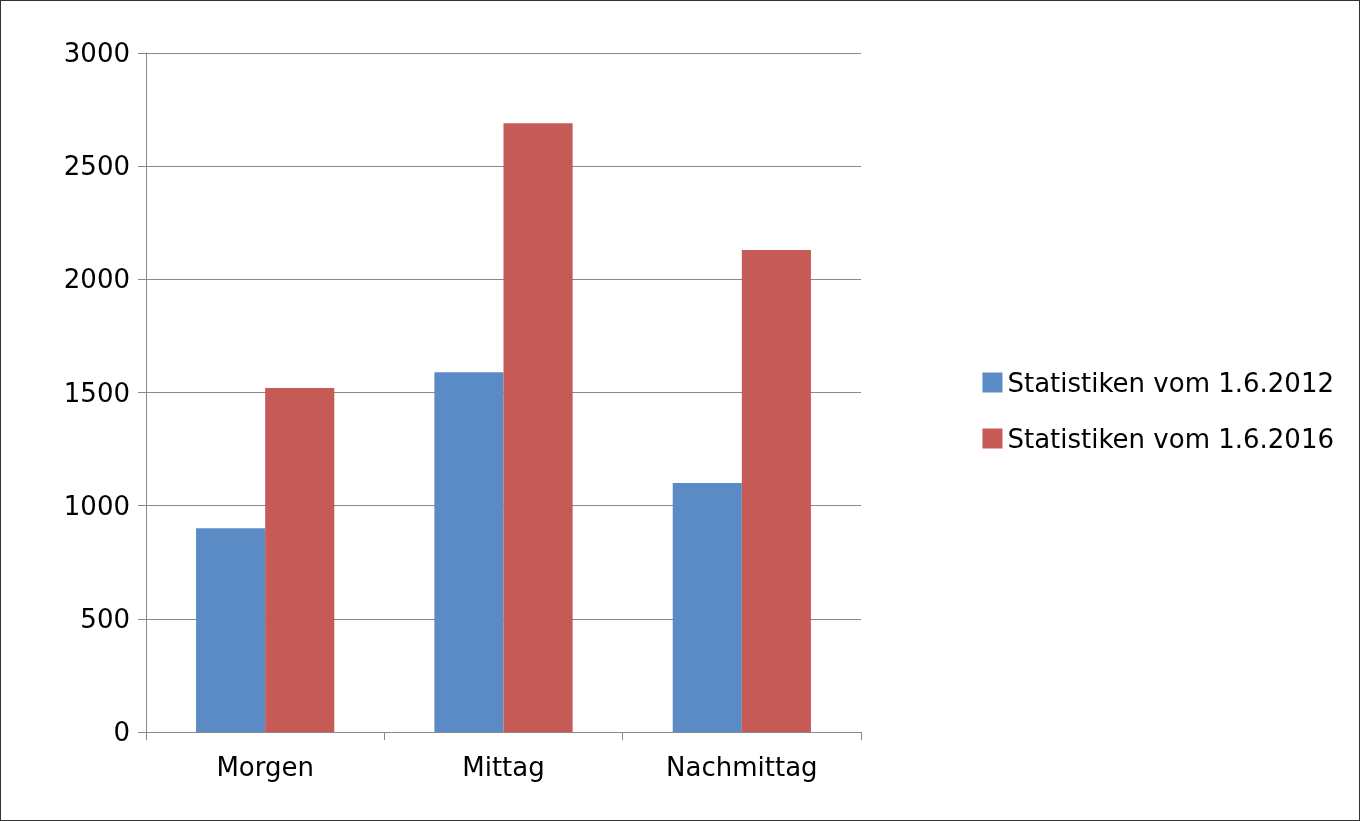 This screenshot has height=821, width=1360. I want to click on legend-label: Statistiken vom 1.6.2016, so click(1171, 438).